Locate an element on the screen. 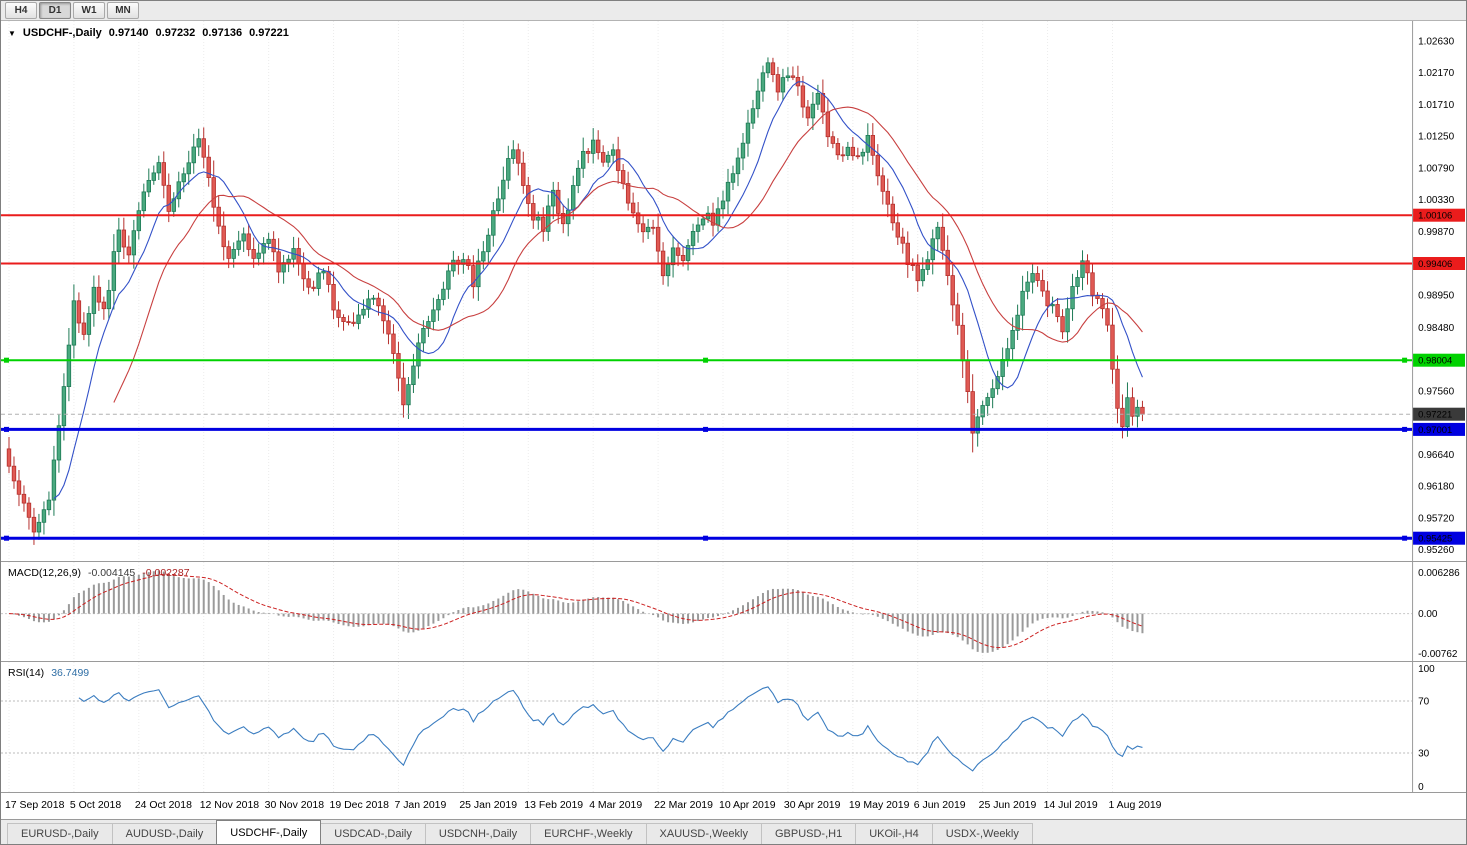 Image resolution: width=1467 pixels, height=845 pixels. svg-text: 7 Jan 2019 is located at coordinates (420, 805).